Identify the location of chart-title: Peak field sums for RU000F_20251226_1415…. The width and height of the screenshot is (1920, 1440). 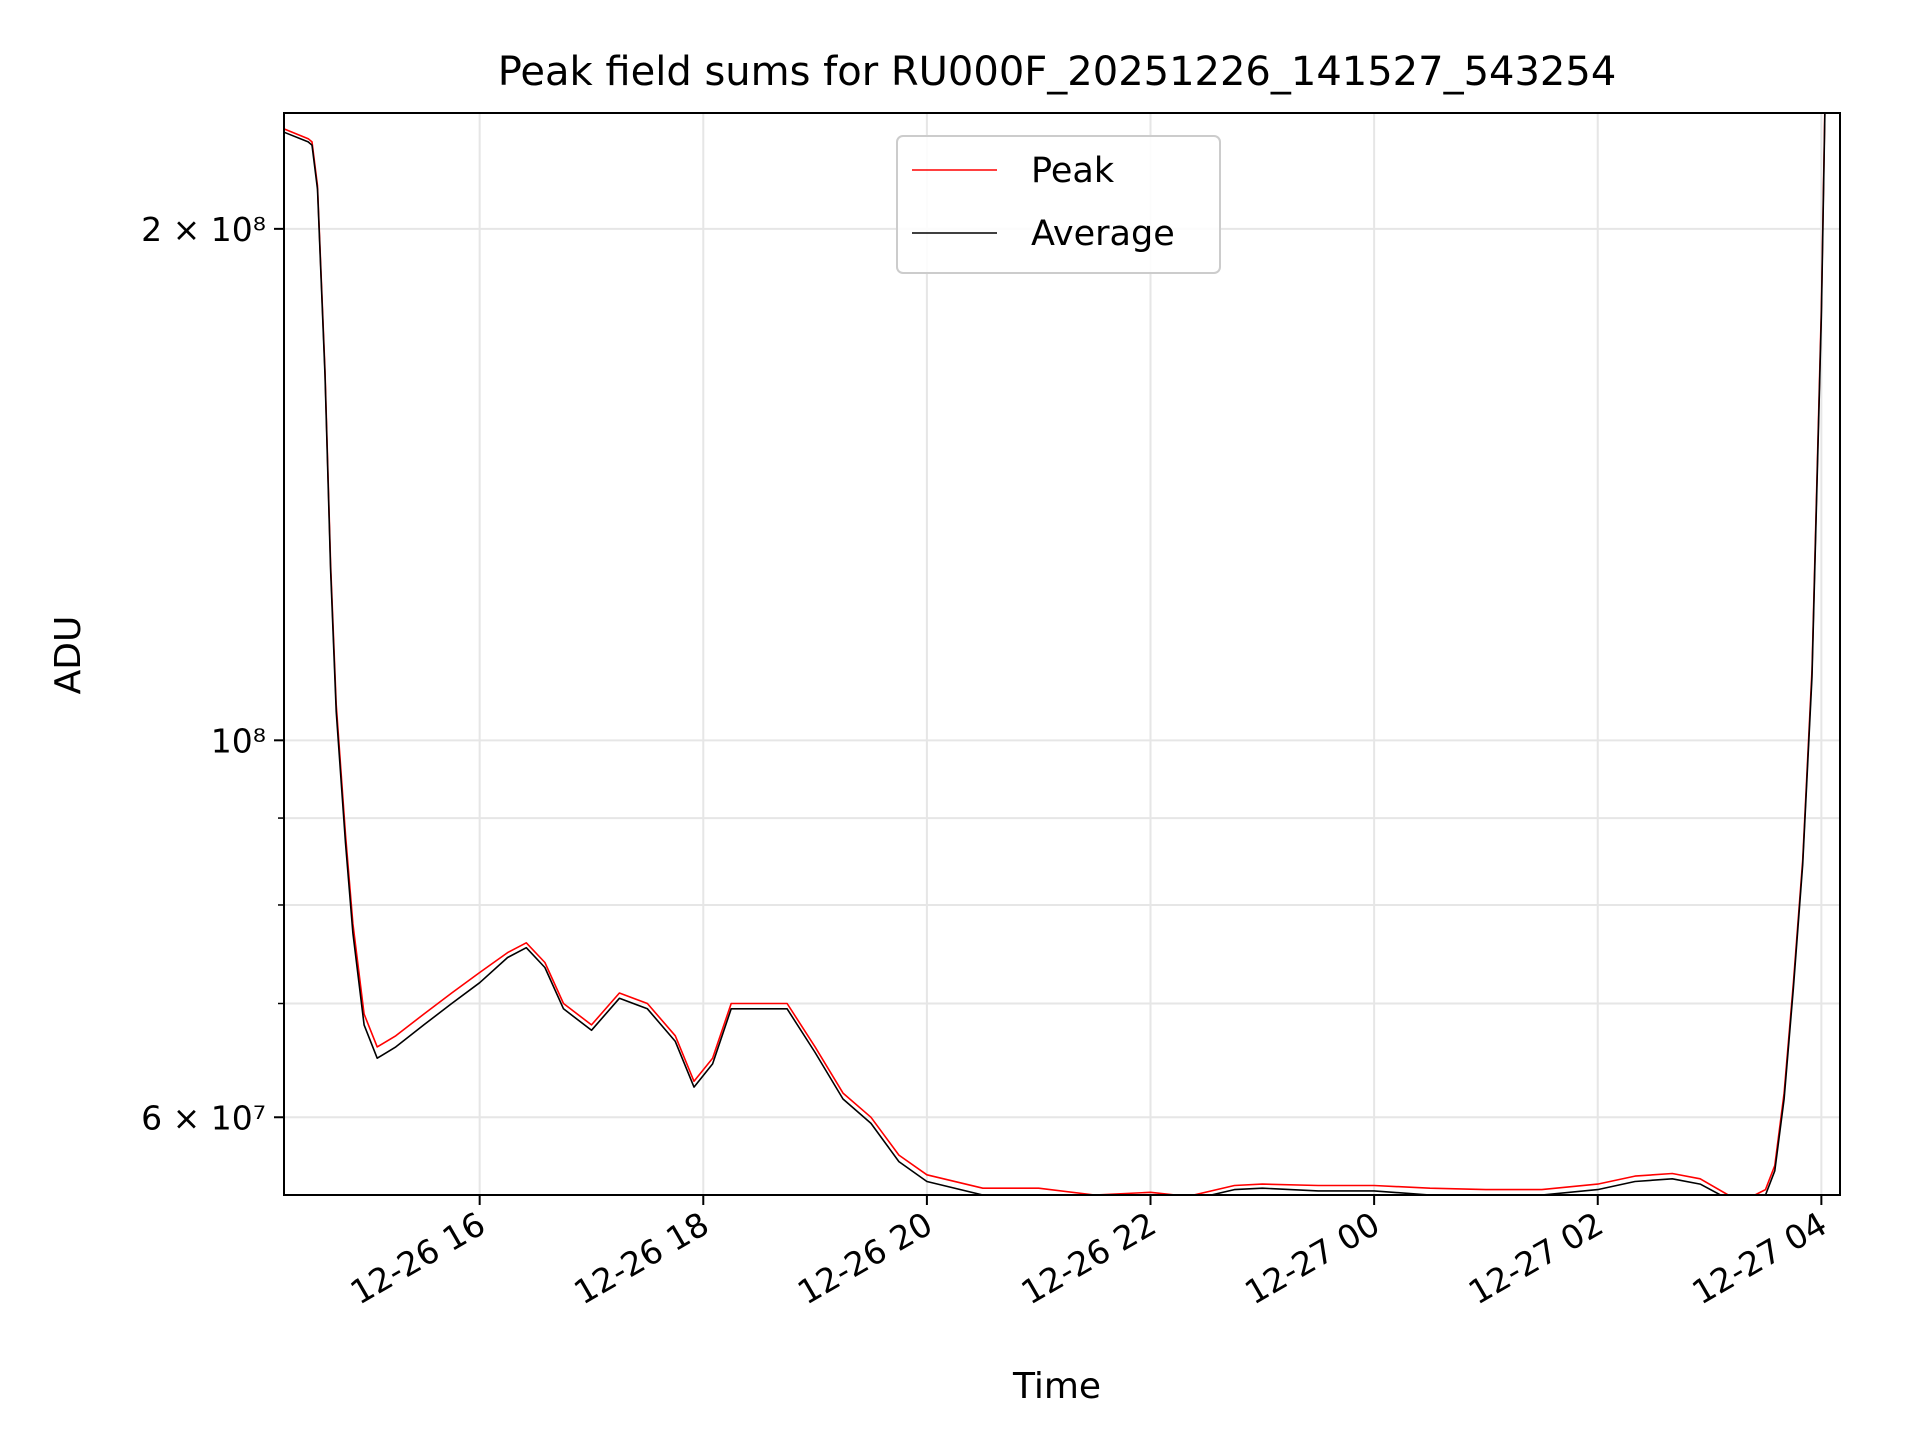
(1057, 72).